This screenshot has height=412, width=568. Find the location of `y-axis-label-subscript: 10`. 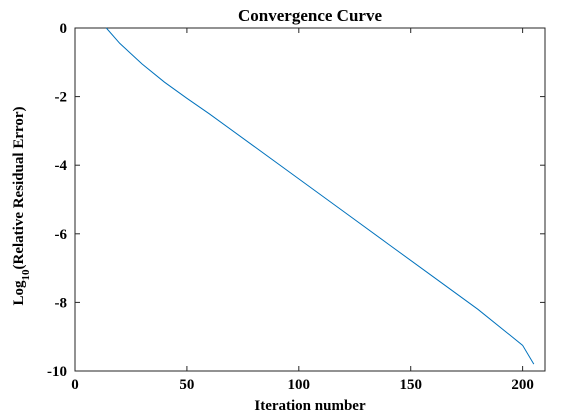

y-axis-label-subscript: 10 is located at coordinates (26, 275).